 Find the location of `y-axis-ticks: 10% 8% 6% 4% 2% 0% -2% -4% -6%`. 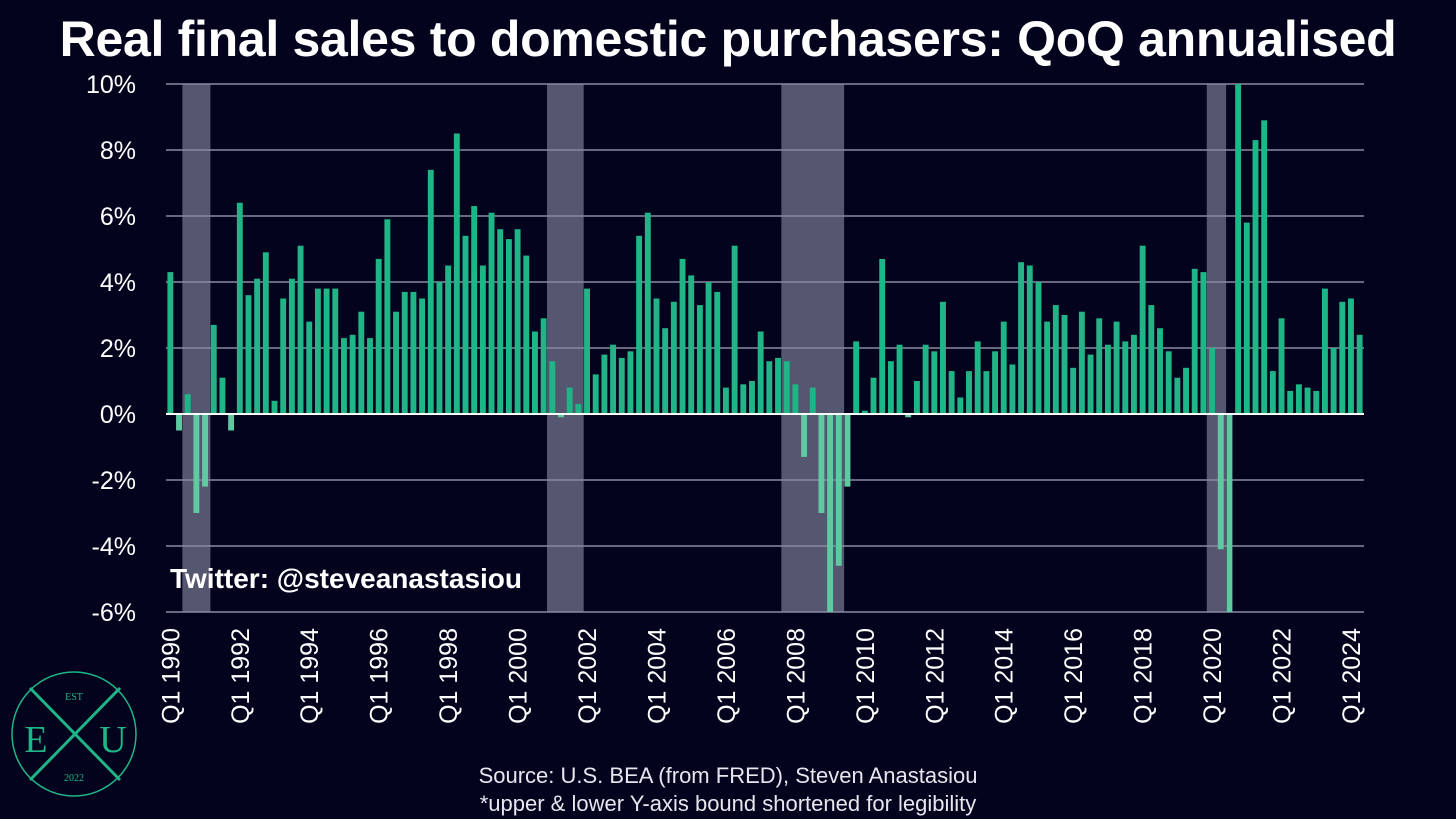

y-axis-ticks: 10% 8% 6% 4% 2% 0% -2% -4% -6% is located at coordinates (111, 349).